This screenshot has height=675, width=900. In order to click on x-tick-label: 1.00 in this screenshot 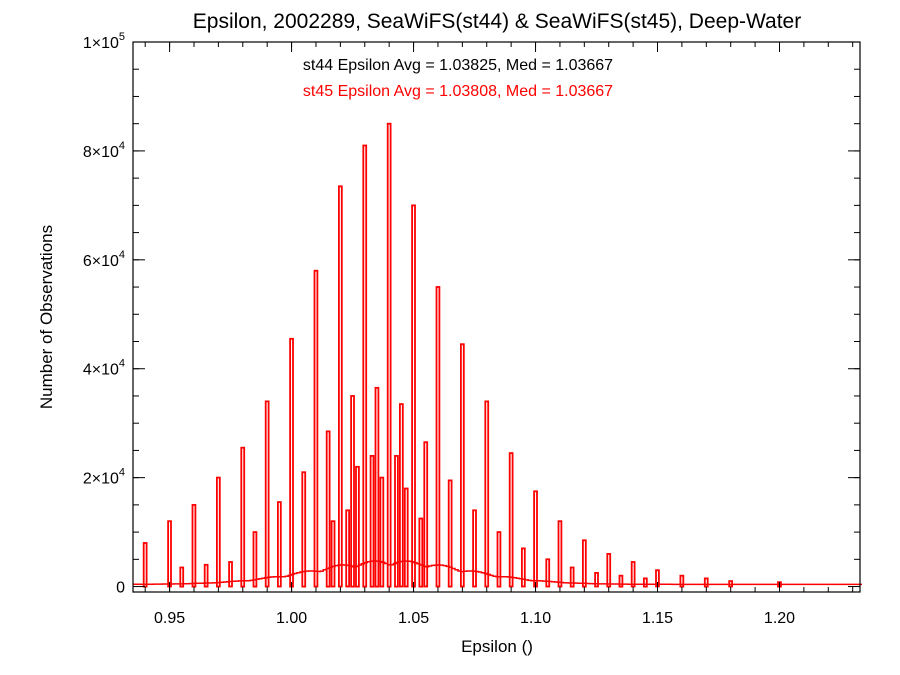, I will do `click(291, 618)`.